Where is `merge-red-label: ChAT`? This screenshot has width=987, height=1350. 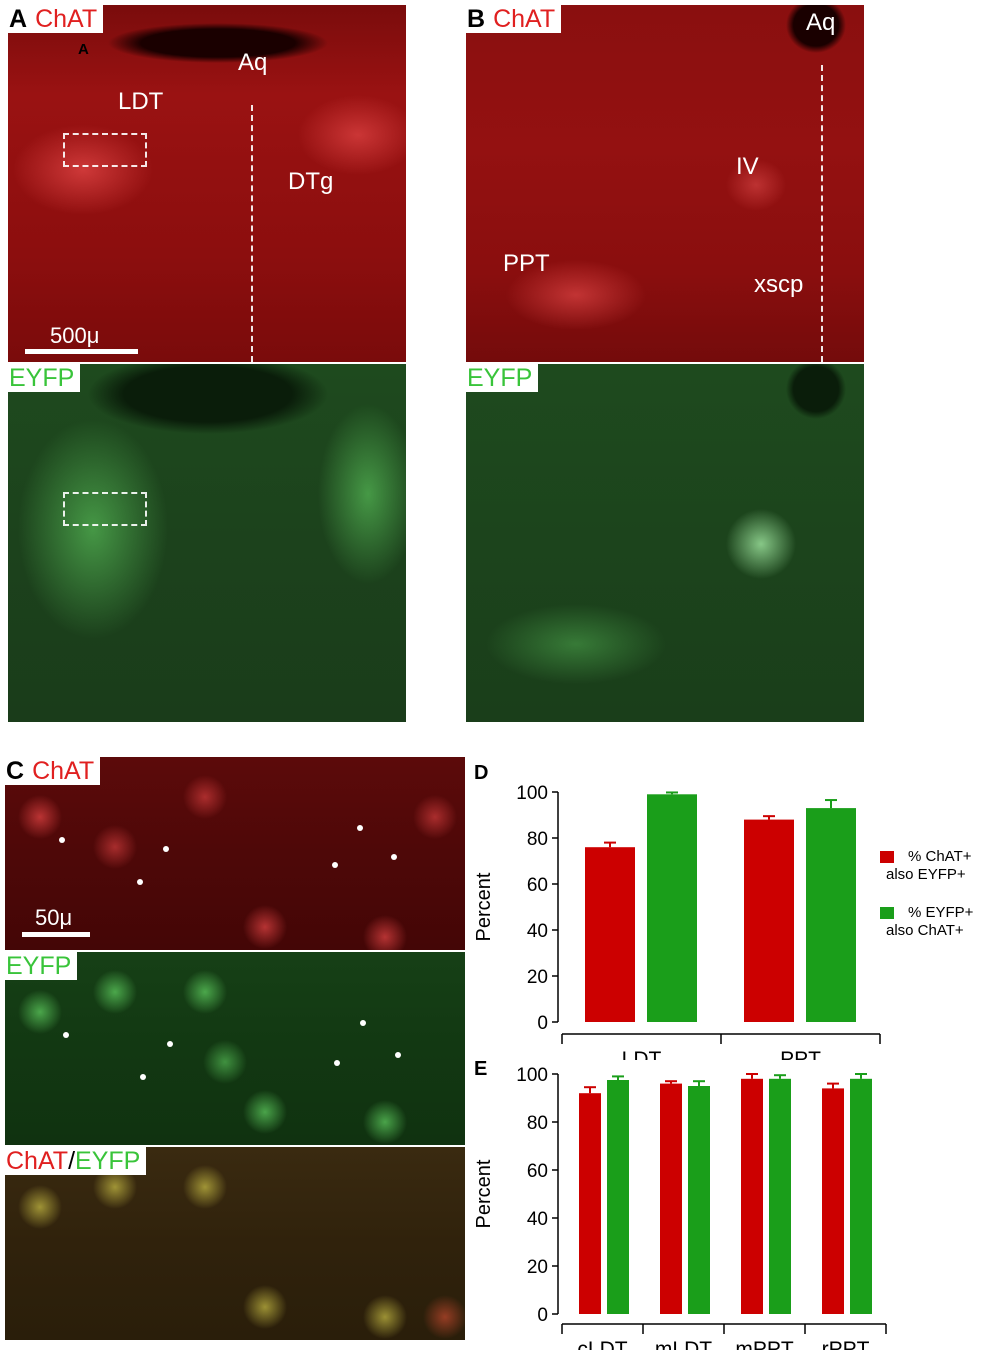 merge-red-label: ChAT is located at coordinates (37, 1161).